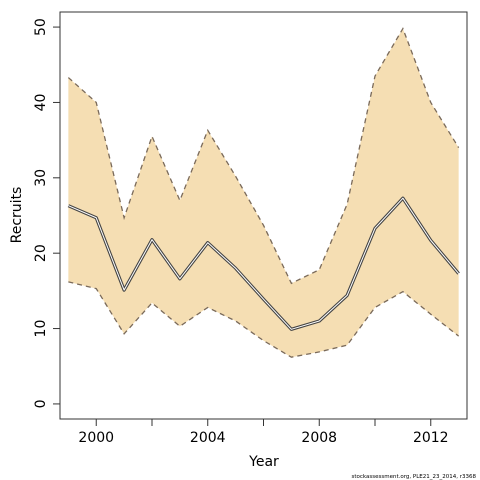 The width and height of the screenshot is (480, 480). What do you see at coordinates (41, 253) in the screenshot?
I see `y-tick-label-20: 20` at bounding box center [41, 253].